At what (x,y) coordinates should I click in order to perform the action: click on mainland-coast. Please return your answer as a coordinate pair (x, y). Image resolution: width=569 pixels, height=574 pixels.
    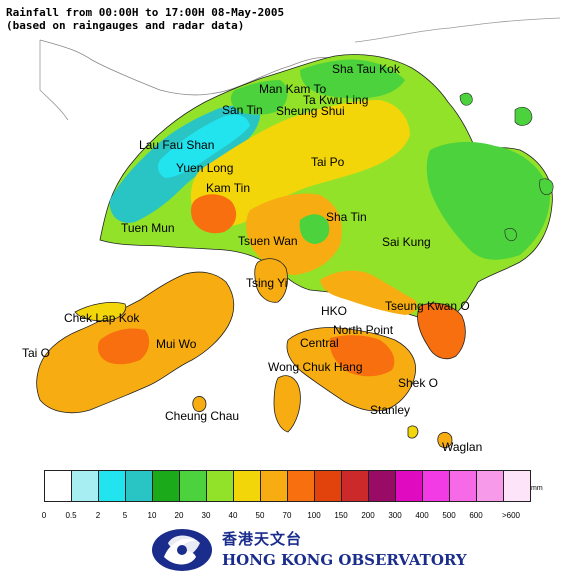
    Looking at the image, I should click on (457, 30).